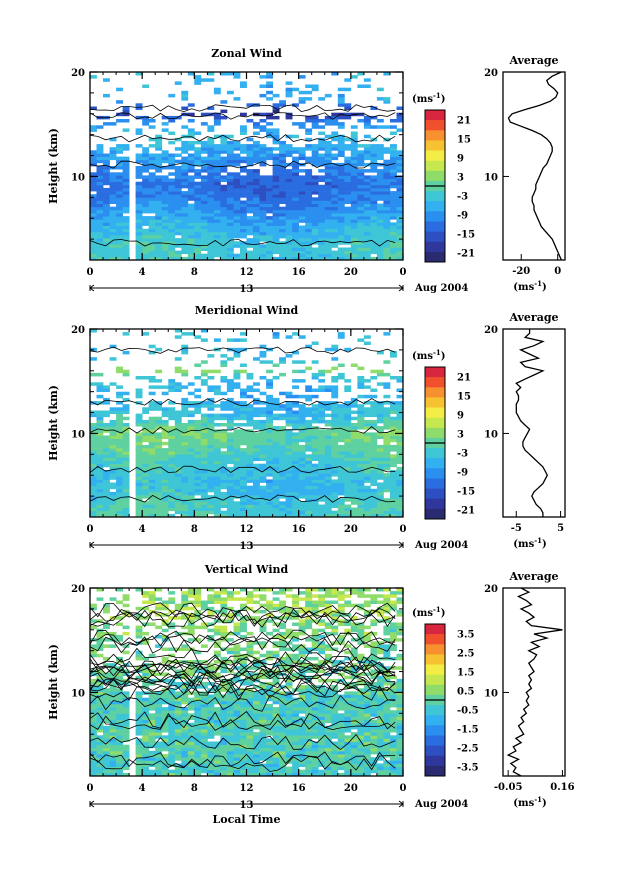 This screenshot has height=873, width=626. I want to click on colorbar-swatch, so click(435, 514).